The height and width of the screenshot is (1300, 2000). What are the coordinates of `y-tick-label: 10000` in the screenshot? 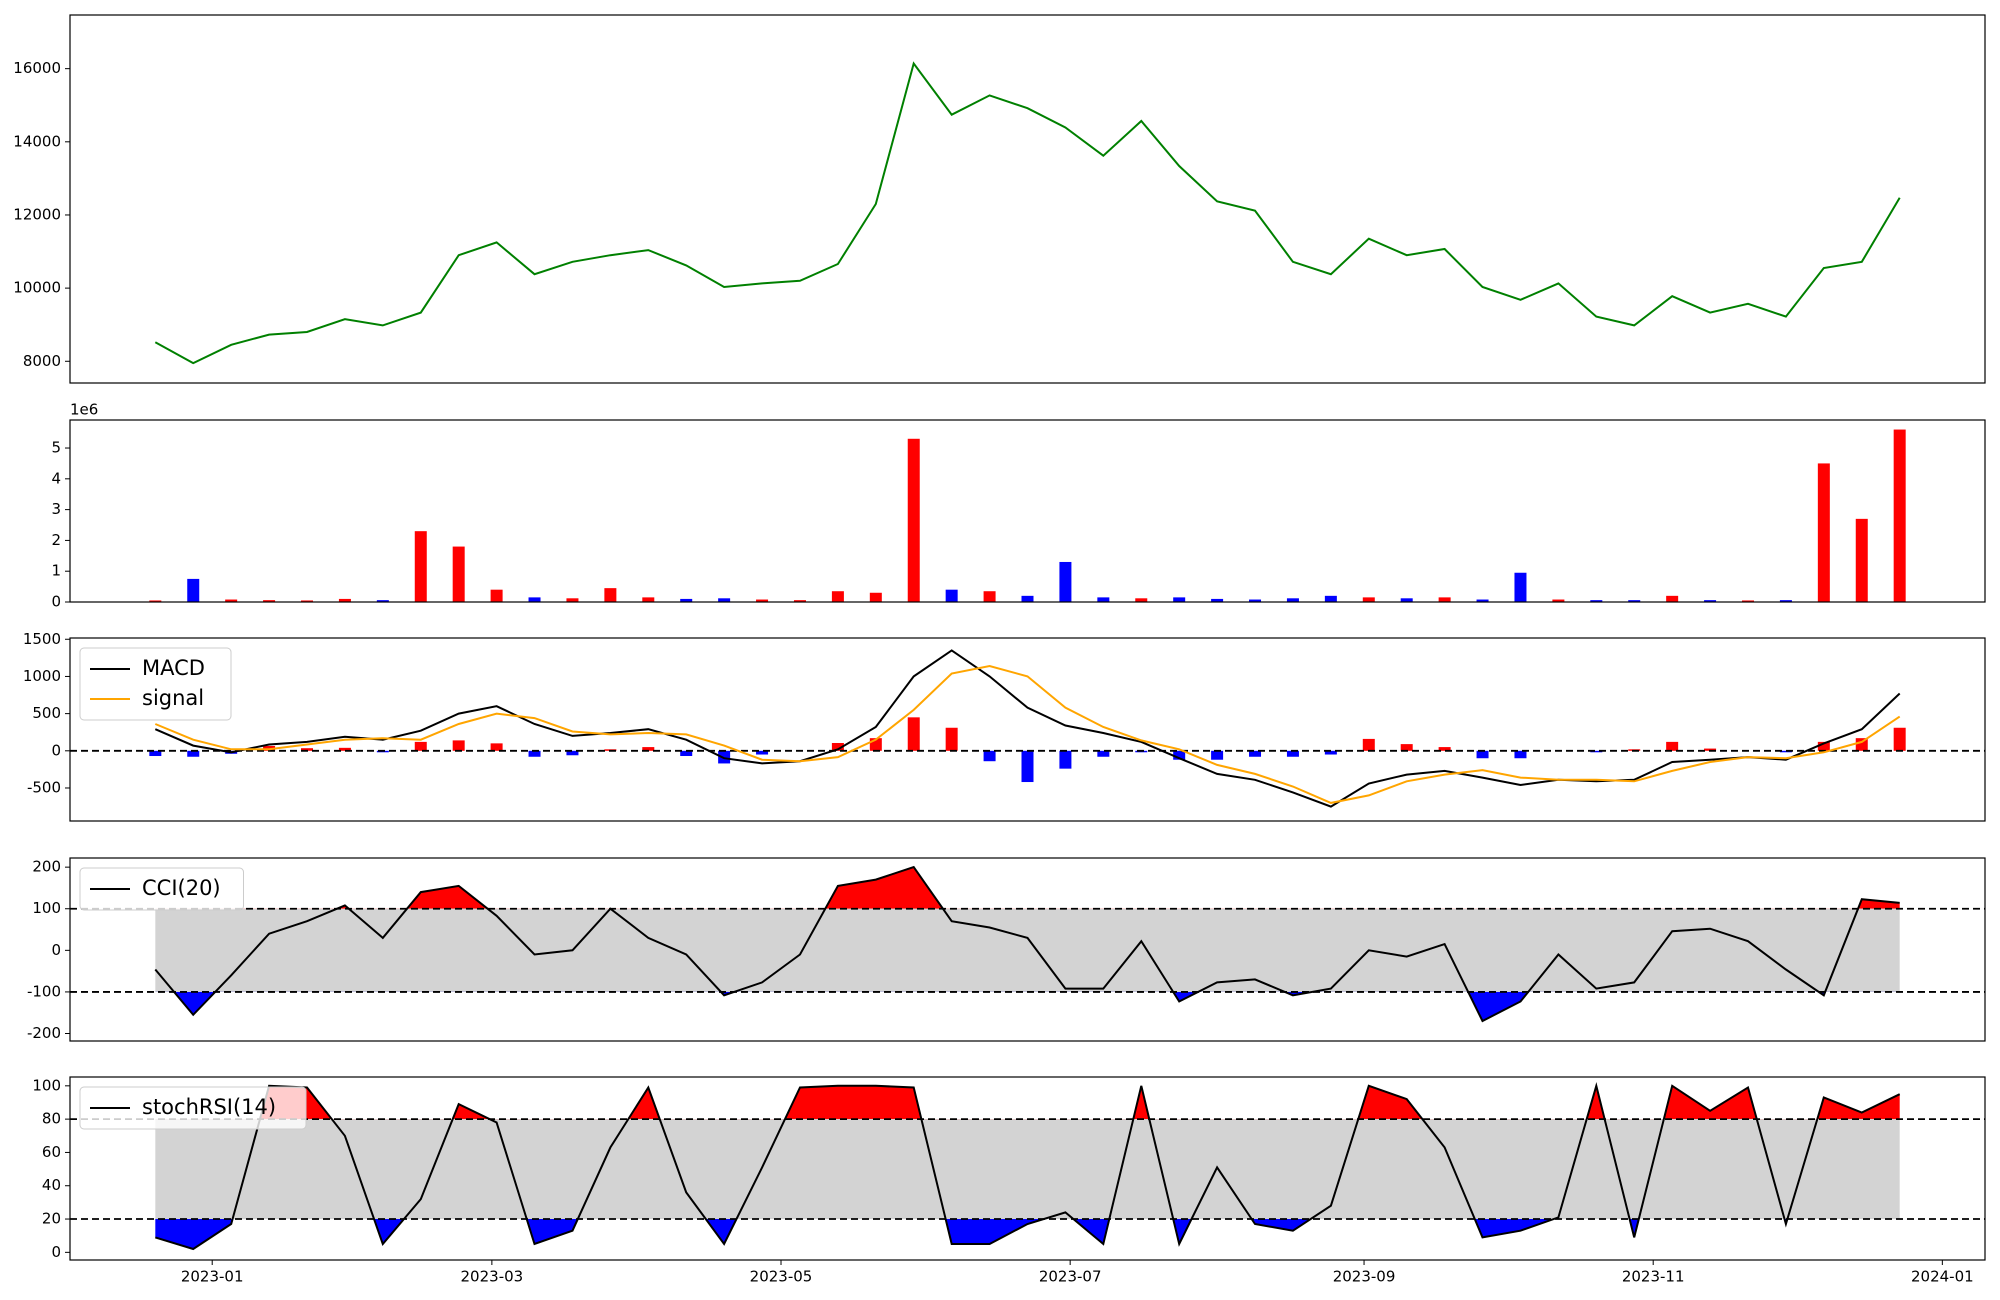 It's located at (37, 288).